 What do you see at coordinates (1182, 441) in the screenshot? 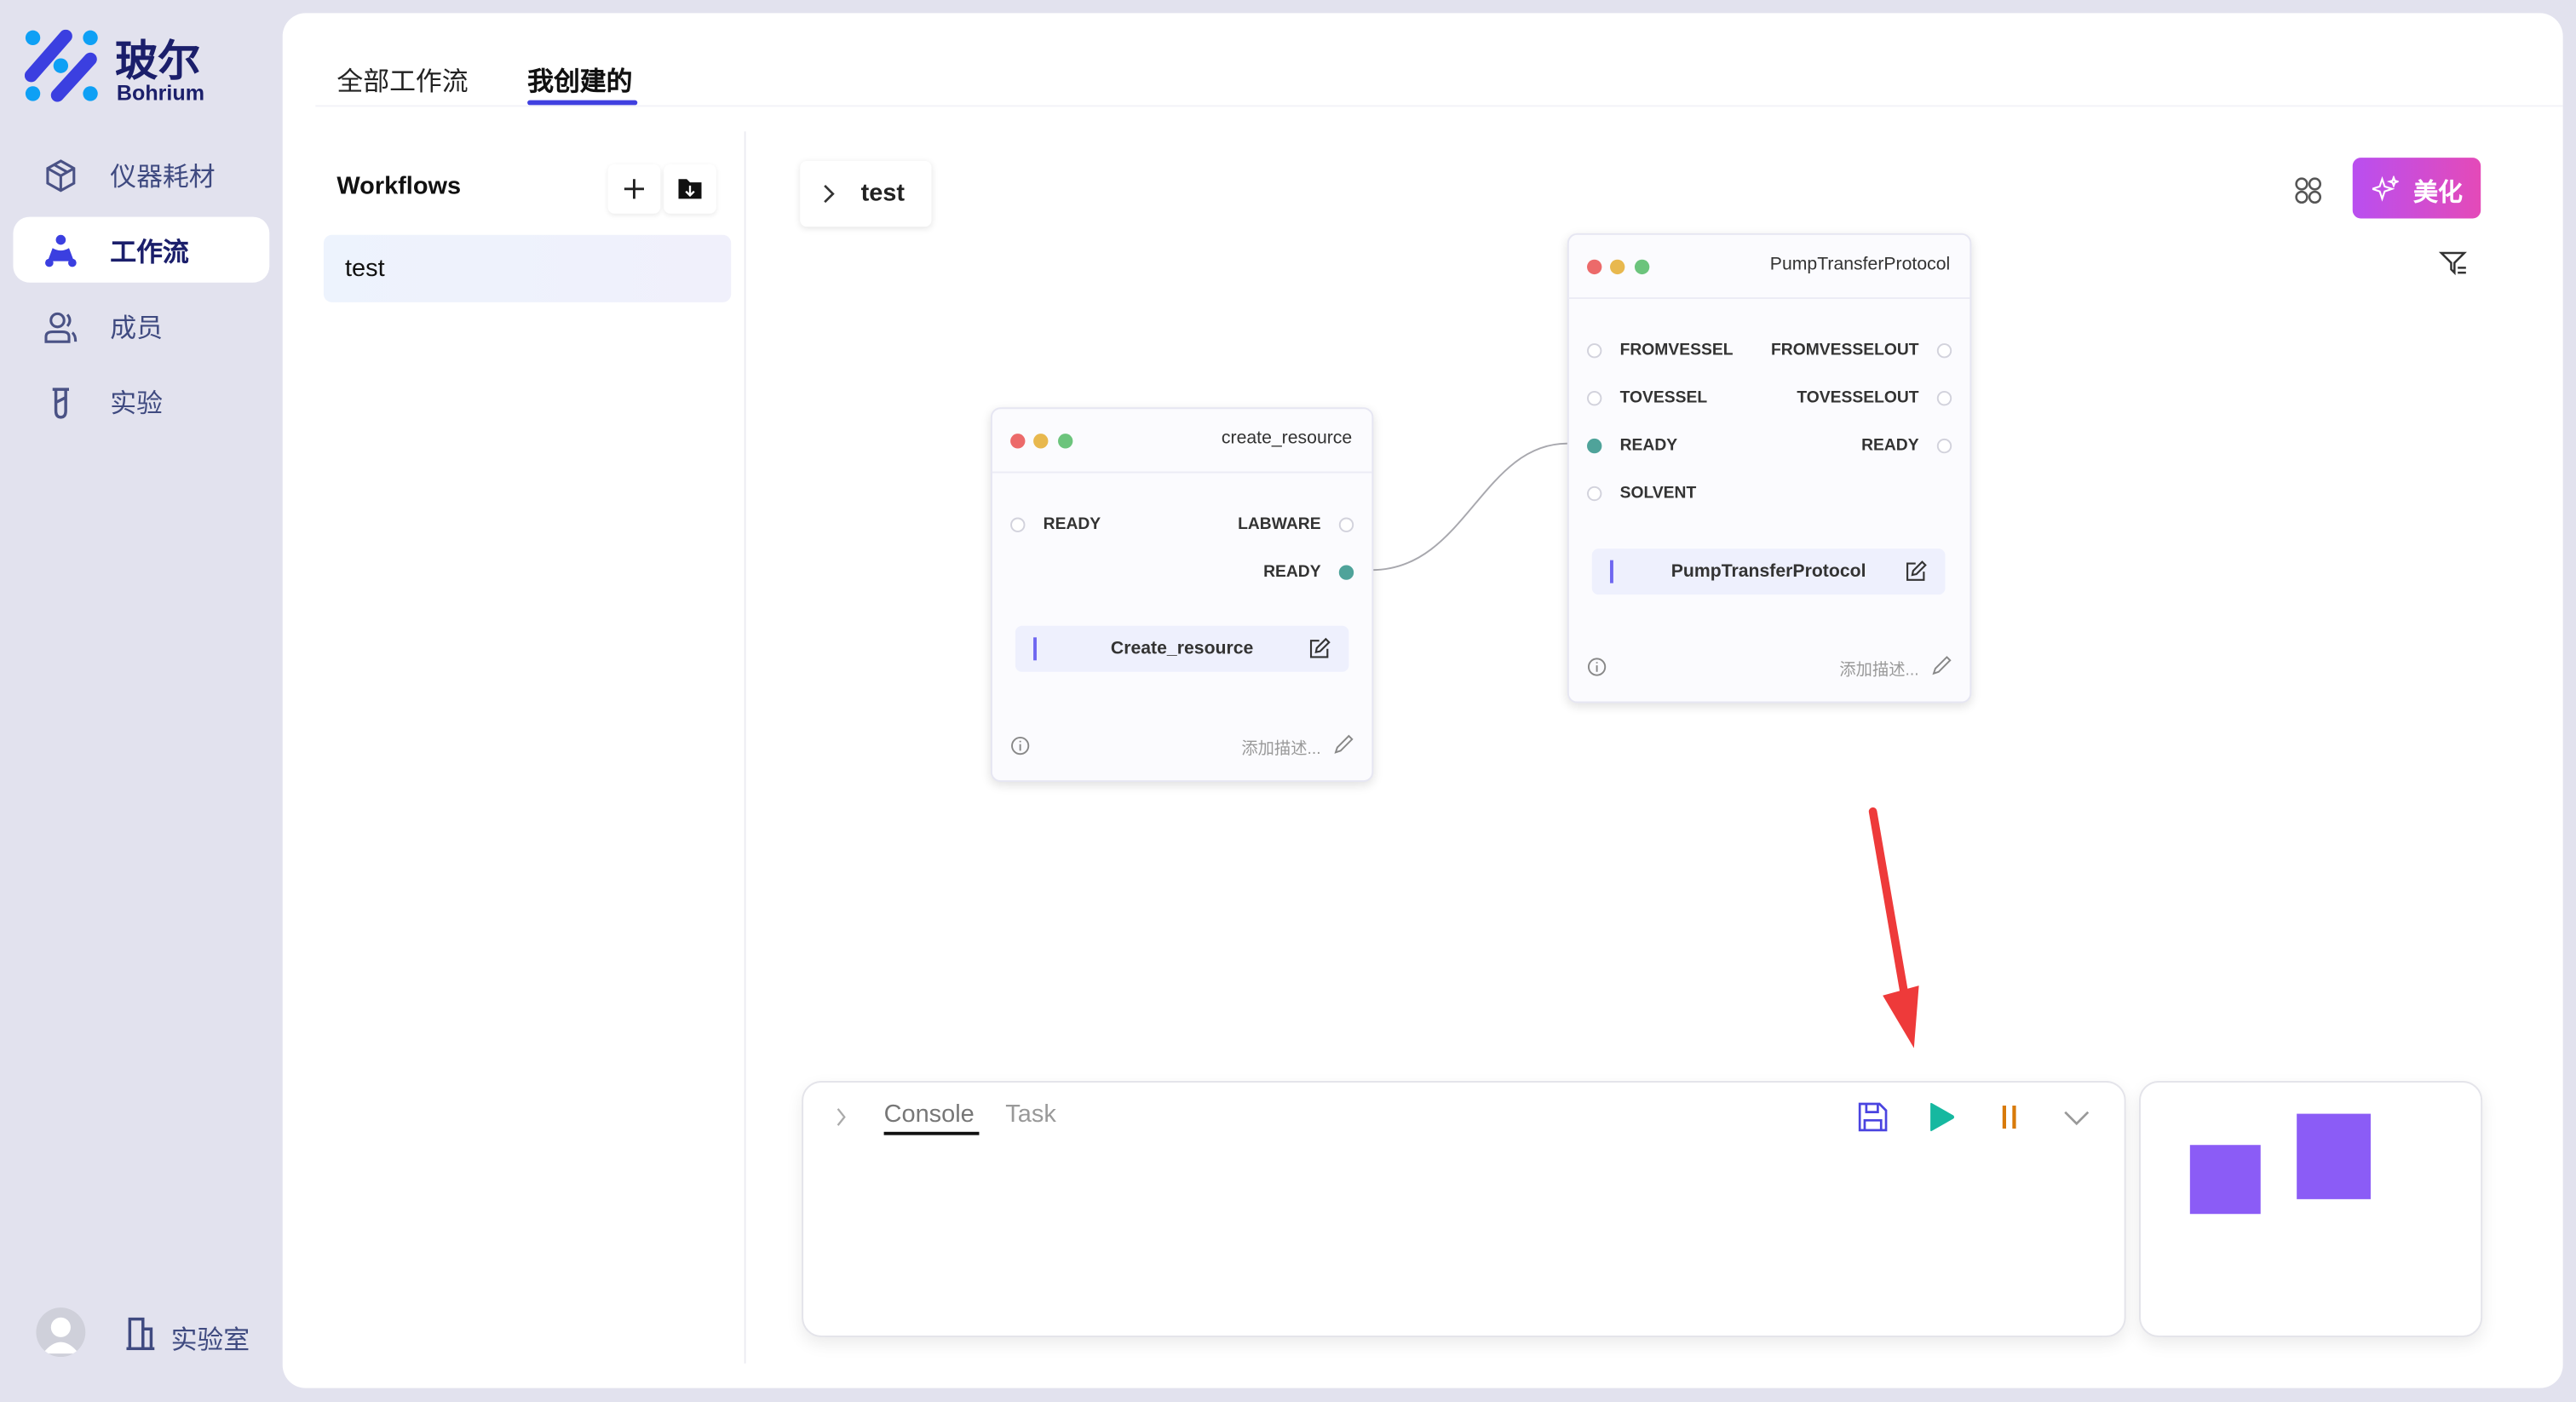
I see `node-header: create_resource` at bounding box center [1182, 441].